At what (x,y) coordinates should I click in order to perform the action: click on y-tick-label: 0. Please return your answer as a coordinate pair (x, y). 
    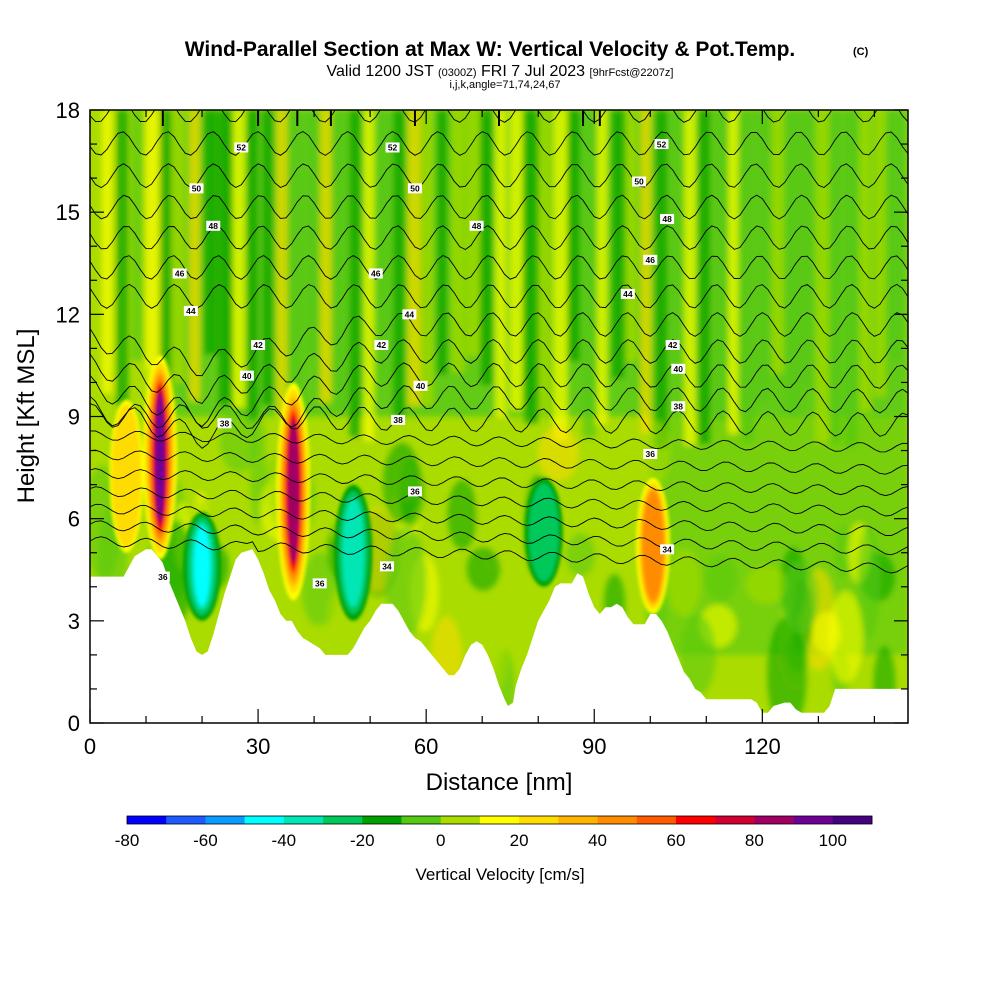
    Looking at the image, I should click on (74, 723).